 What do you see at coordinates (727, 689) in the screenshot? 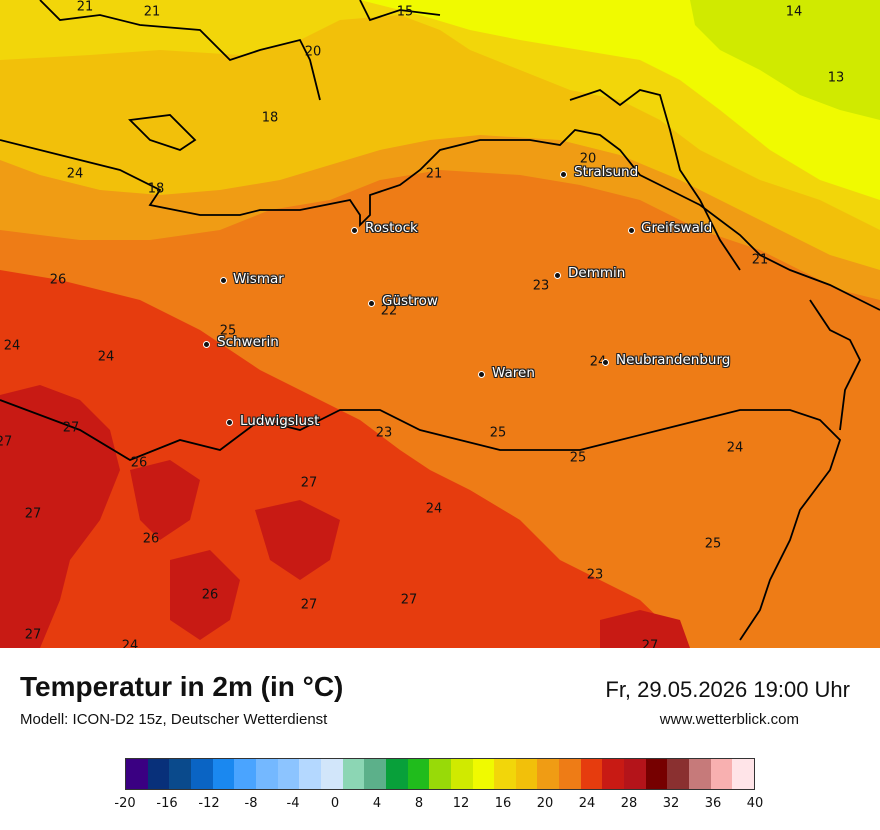
I see `forecast-datetime: Fr, 29.05.2026 19:00 Uhr` at bounding box center [727, 689].